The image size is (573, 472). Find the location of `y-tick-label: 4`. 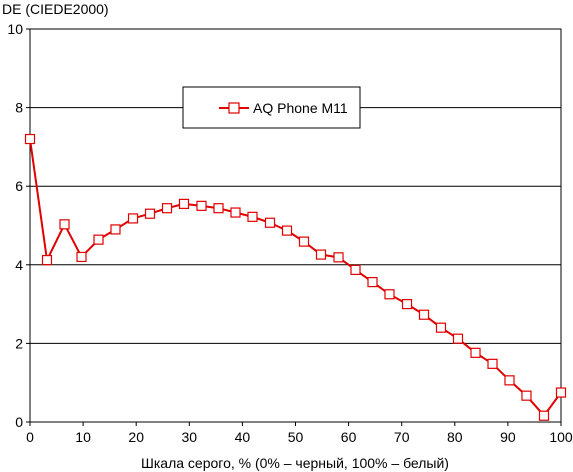

y-tick-label: 4 is located at coordinates (19, 265).